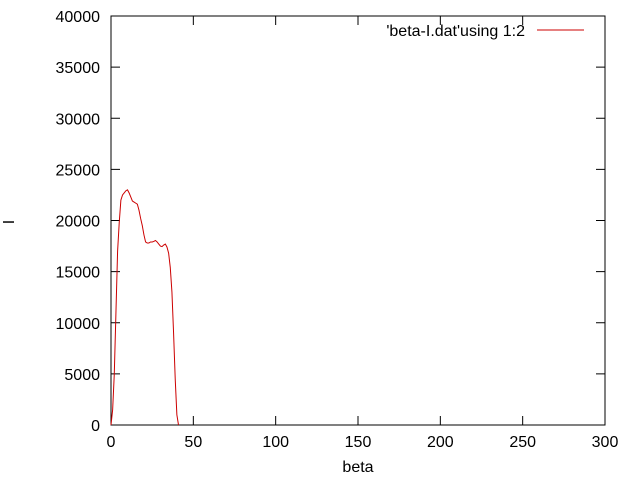 This screenshot has height=480, width=640. What do you see at coordinates (82, 375) in the screenshot?
I see `y-tick-label: 5000` at bounding box center [82, 375].